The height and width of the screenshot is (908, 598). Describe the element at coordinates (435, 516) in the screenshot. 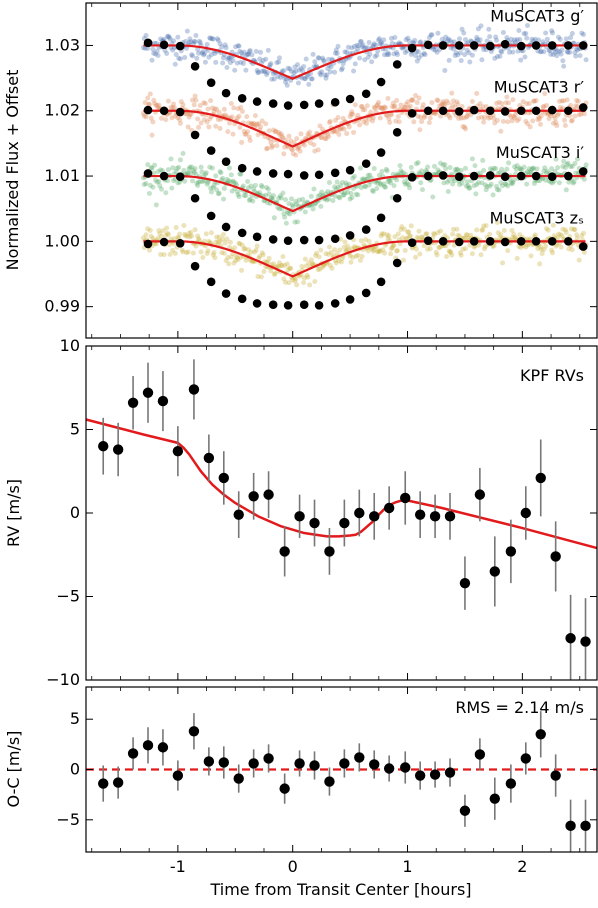

I see `rv-point` at that location.